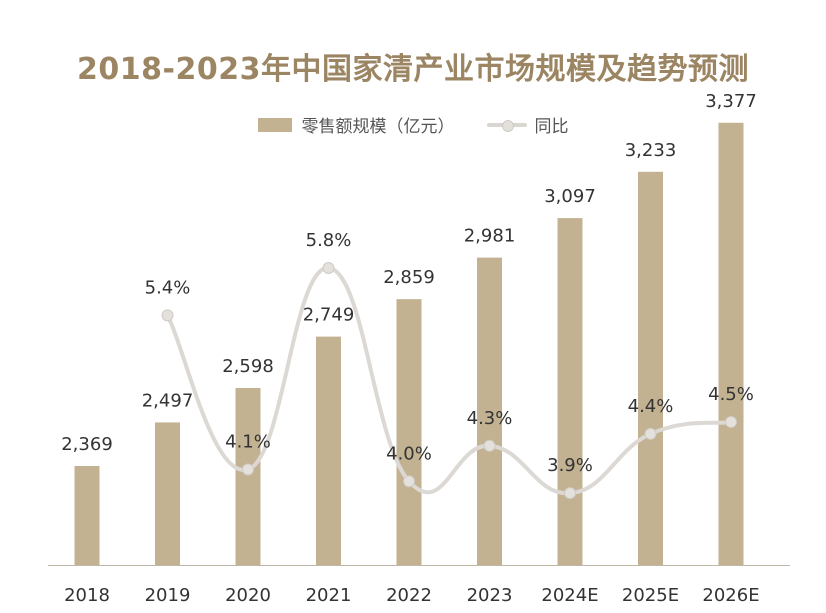 This screenshot has height=613, width=826. I want to click on bar-value-label: 2,859, so click(409, 277).